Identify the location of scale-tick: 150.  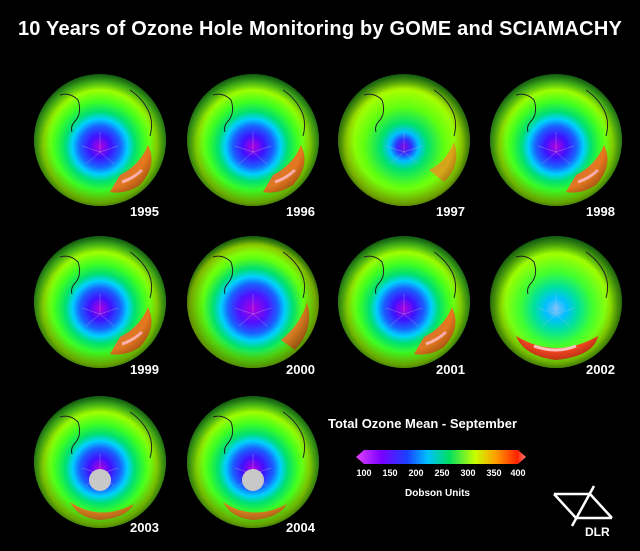
(390, 473).